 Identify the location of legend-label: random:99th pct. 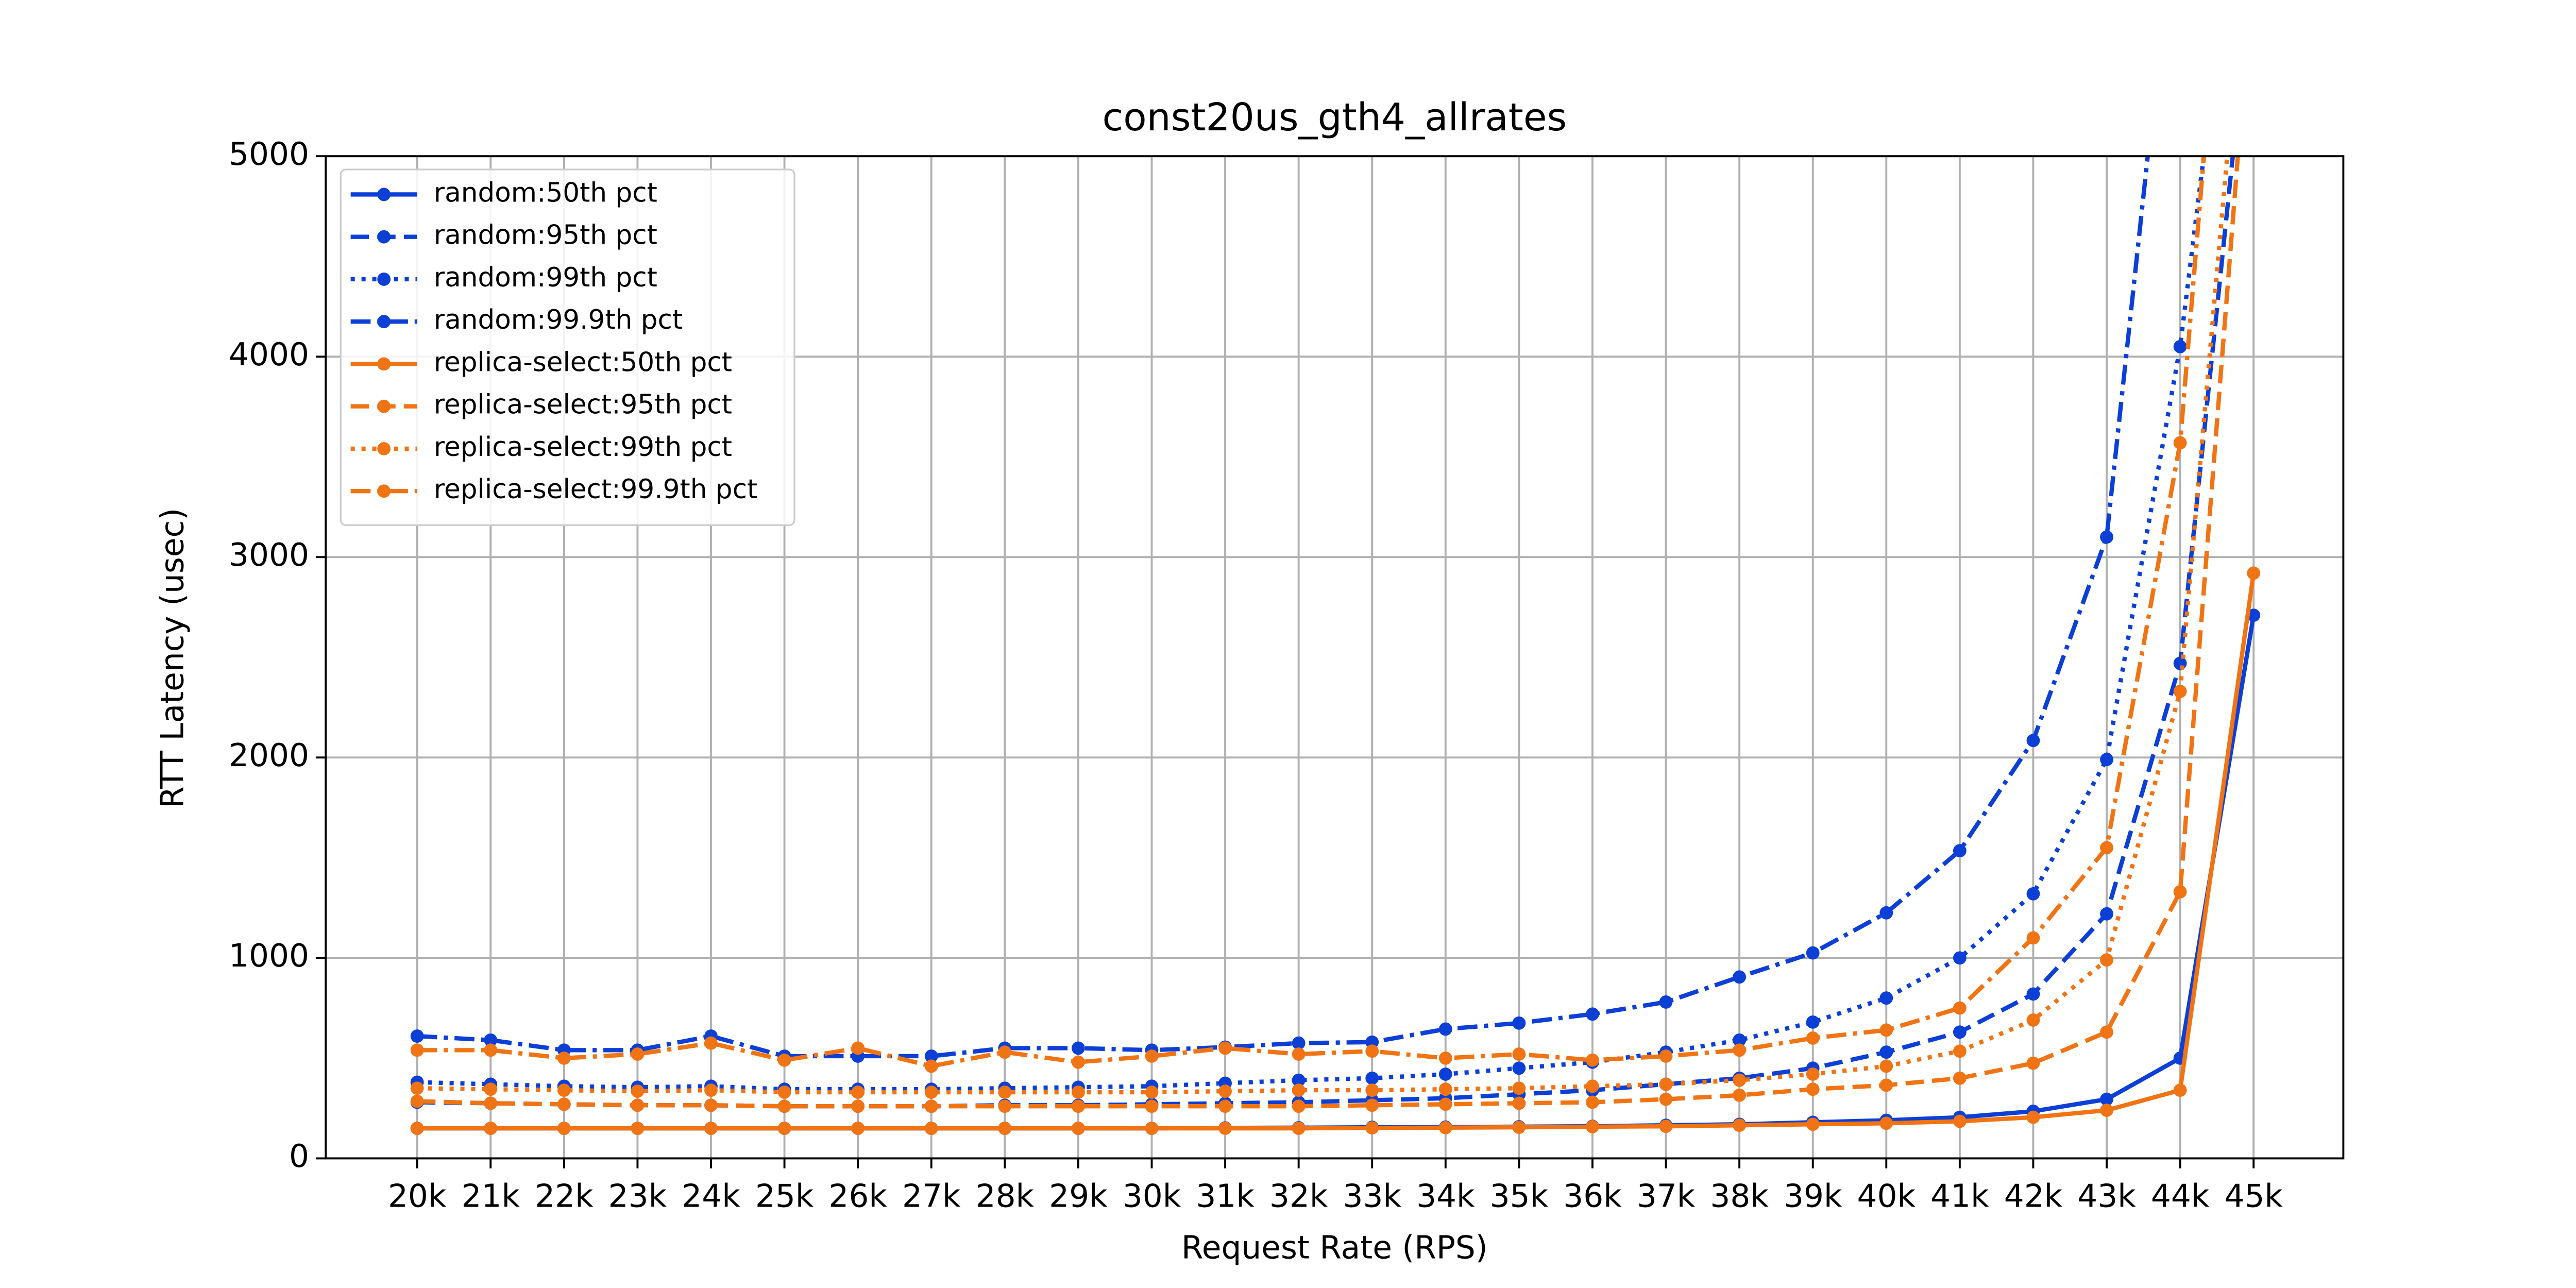
(545, 277).